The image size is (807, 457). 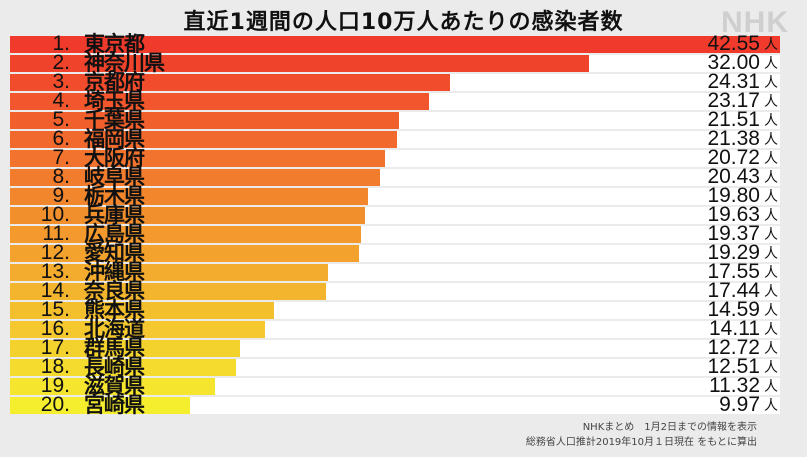 I want to click on value-label: 21.38, so click(x=733, y=138).